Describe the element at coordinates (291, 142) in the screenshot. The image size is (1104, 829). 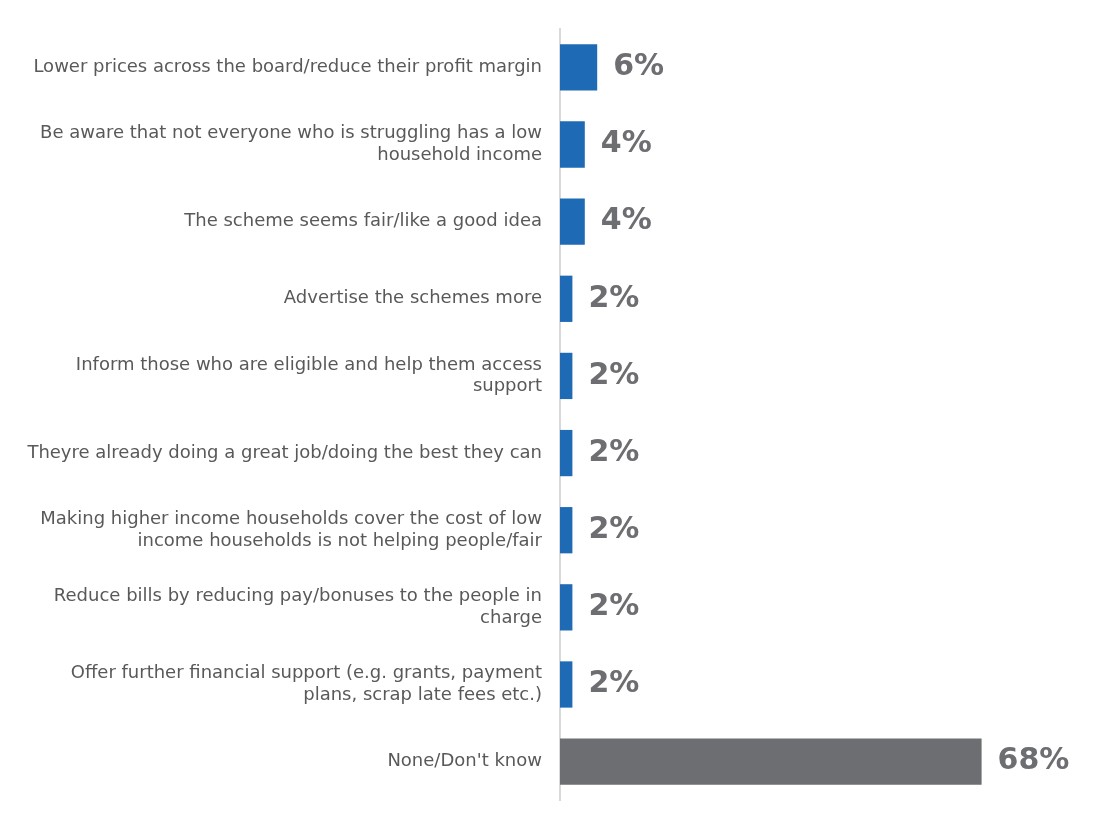
I see `y-tick-label: Be aware that not everyone who is struggling has a low household income` at that location.